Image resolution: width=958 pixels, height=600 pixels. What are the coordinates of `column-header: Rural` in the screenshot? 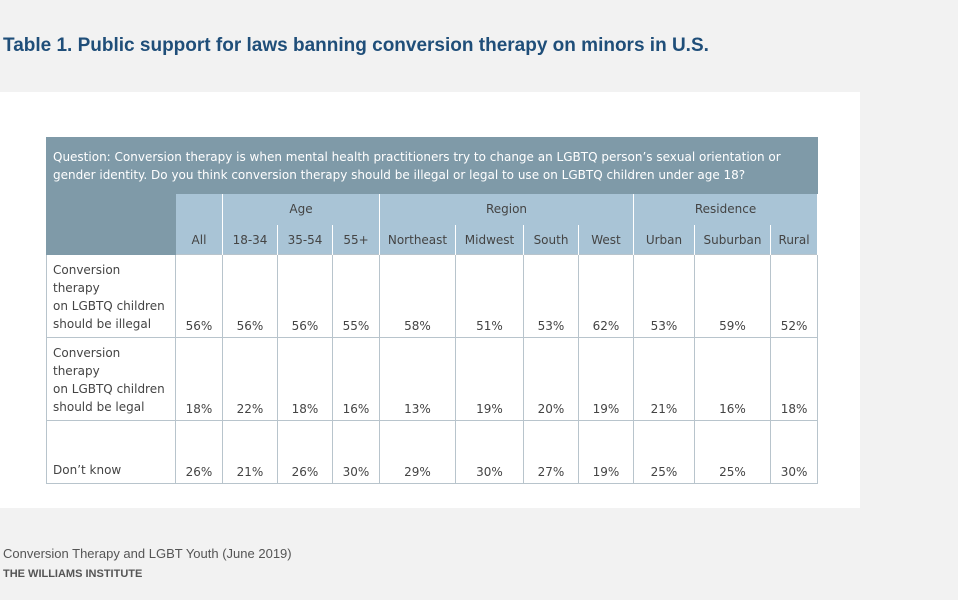 It's located at (794, 239).